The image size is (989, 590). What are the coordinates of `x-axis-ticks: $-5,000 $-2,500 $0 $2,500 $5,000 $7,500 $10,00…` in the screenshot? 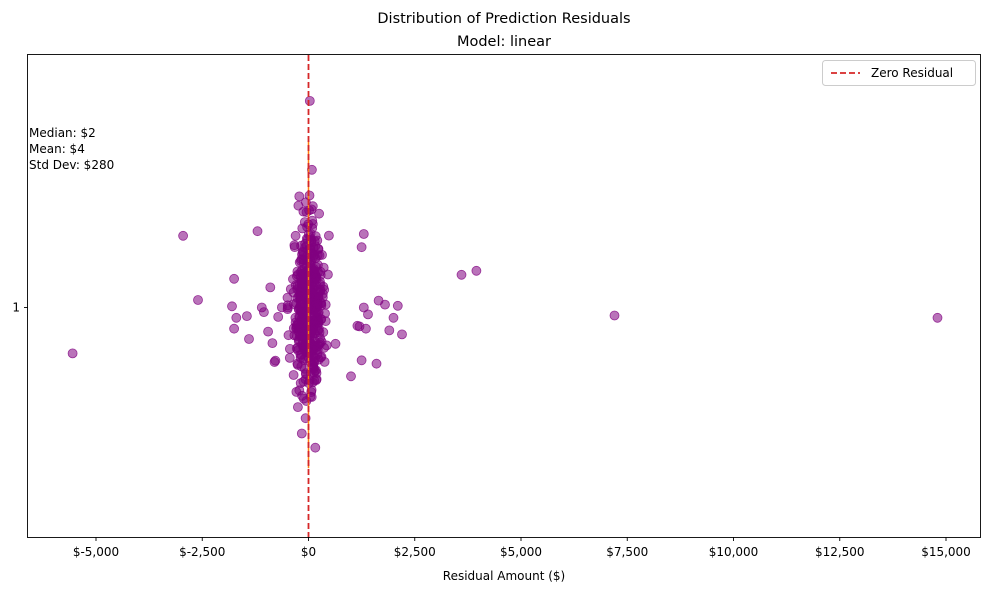 It's located at (522, 548).